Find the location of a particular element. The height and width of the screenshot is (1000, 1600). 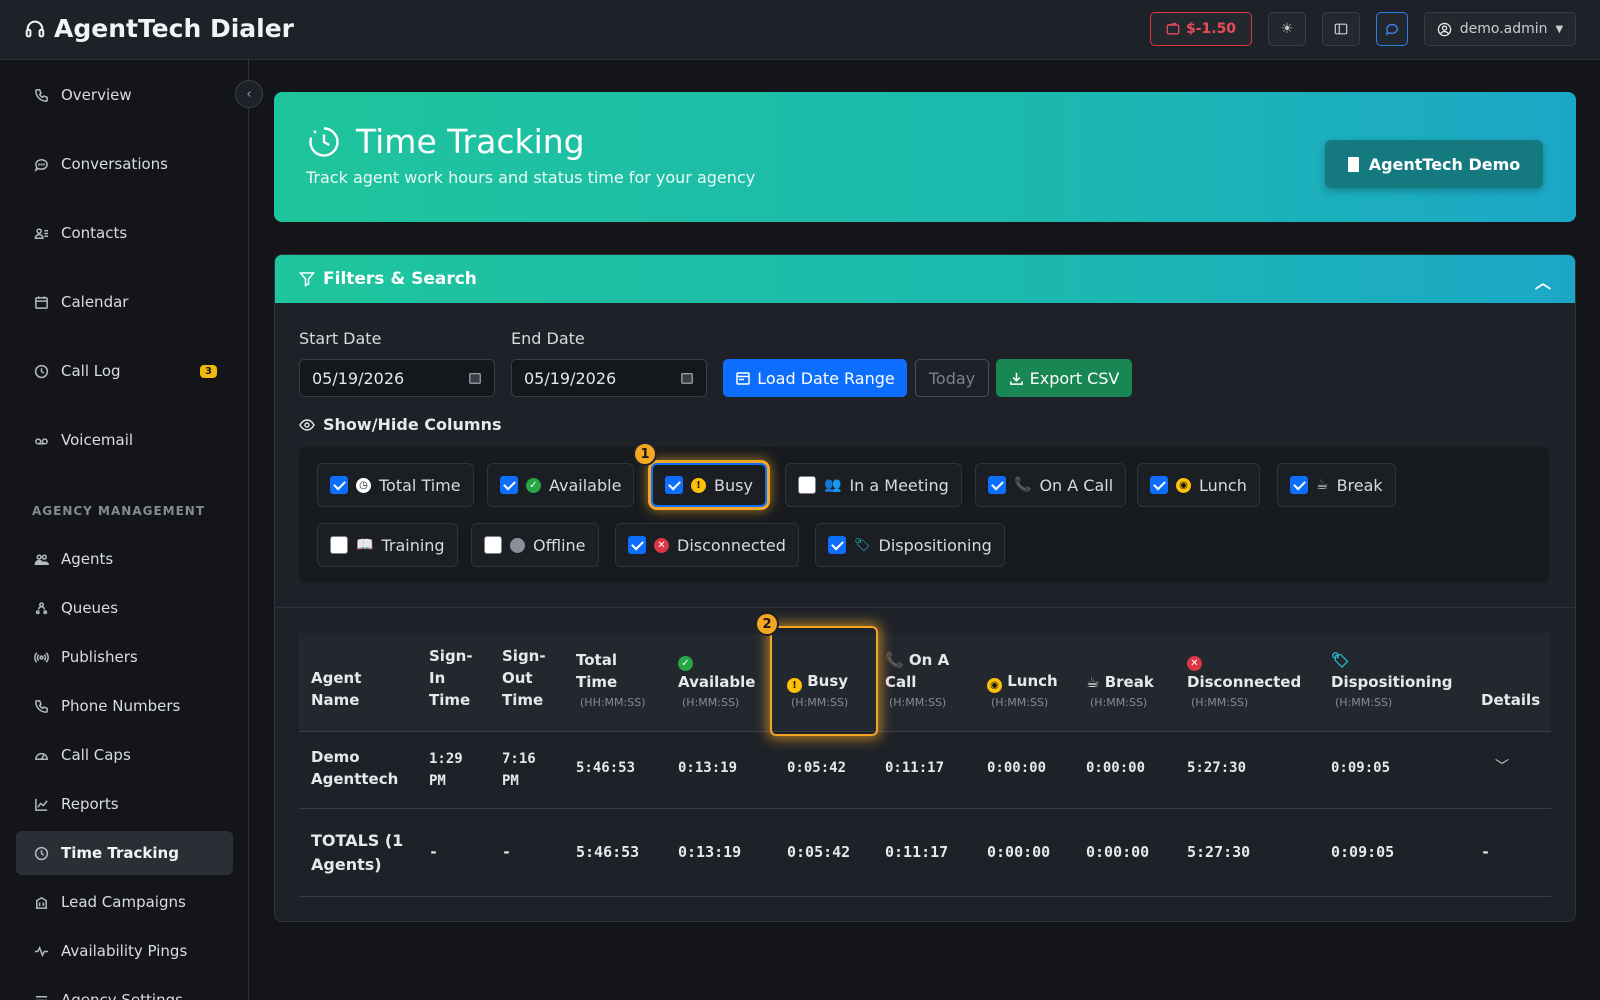

col-sign-in-time: Sign- In Time is located at coordinates (451, 678).